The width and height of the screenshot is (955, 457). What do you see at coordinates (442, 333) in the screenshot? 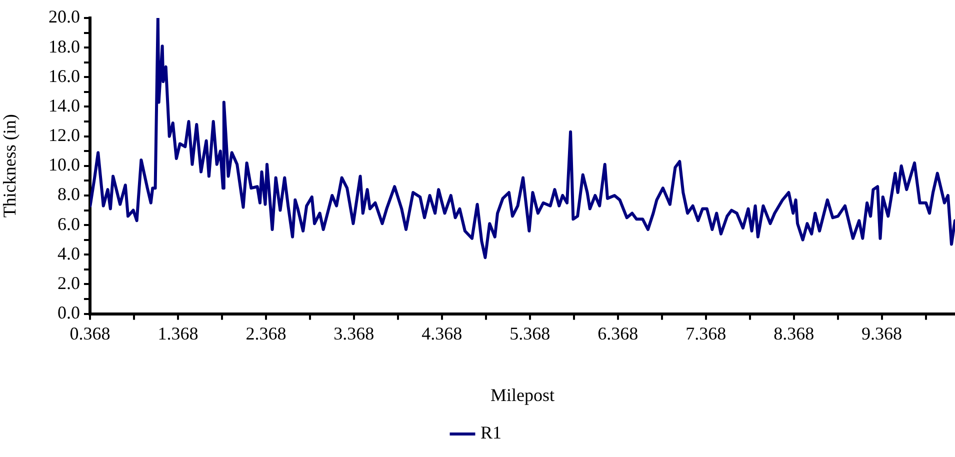
I see `x-tick-label: 4.368` at bounding box center [442, 333].